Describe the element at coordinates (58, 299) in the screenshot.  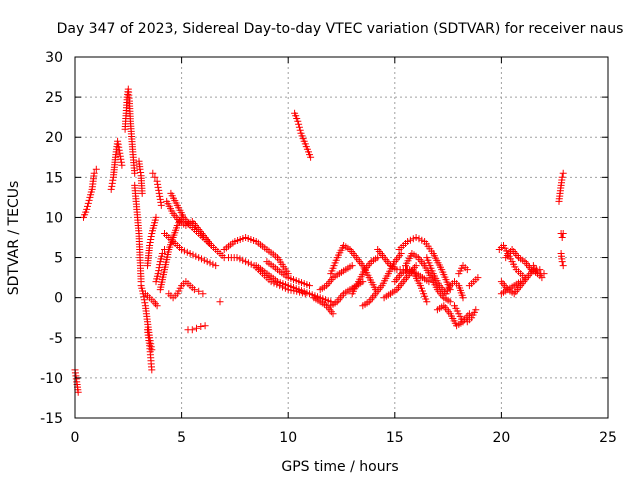
I see `y-tick-label: 0` at that location.